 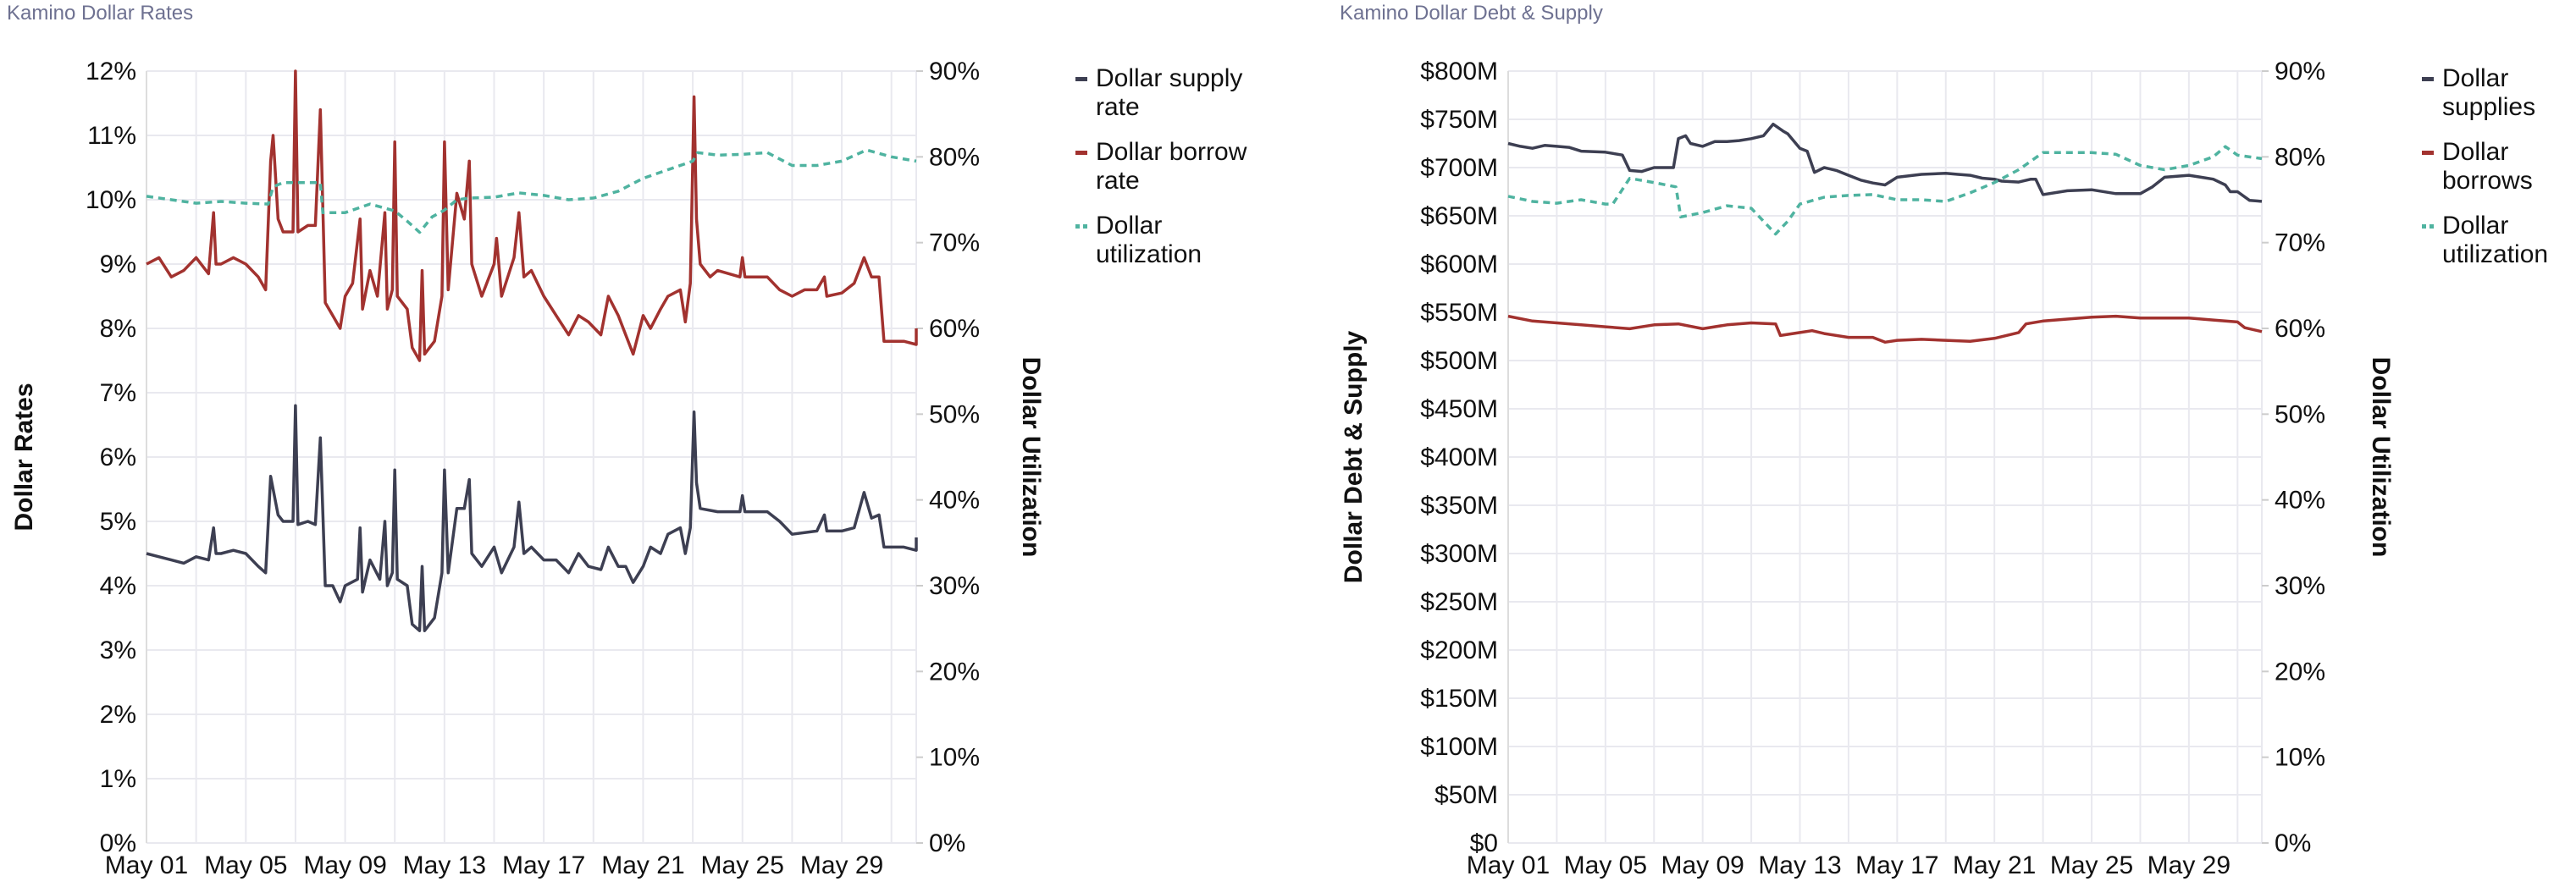 I want to click on y-tick-label: 4%, so click(x=118, y=586).